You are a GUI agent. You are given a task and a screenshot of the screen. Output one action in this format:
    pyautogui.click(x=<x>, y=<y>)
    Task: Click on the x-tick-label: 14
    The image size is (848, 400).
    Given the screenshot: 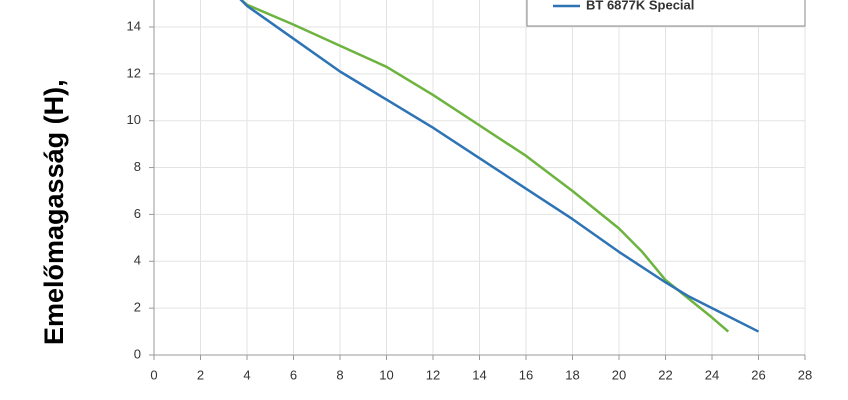 What is the action you would take?
    pyautogui.click(x=479, y=374)
    